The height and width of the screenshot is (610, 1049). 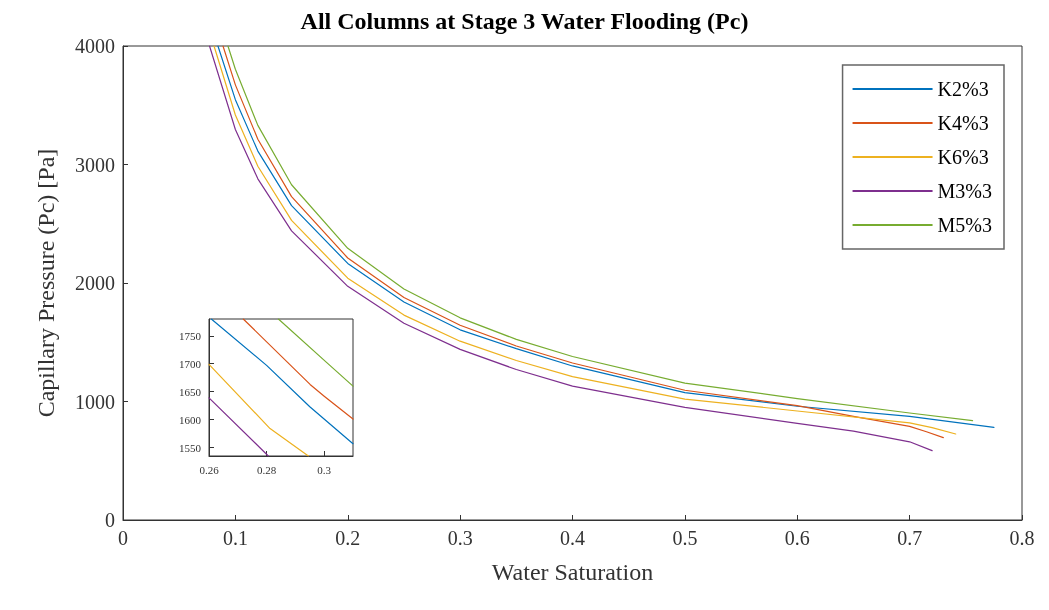 What do you see at coordinates (572, 538) in the screenshot?
I see `x-tick-label: 0.4` at bounding box center [572, 538].